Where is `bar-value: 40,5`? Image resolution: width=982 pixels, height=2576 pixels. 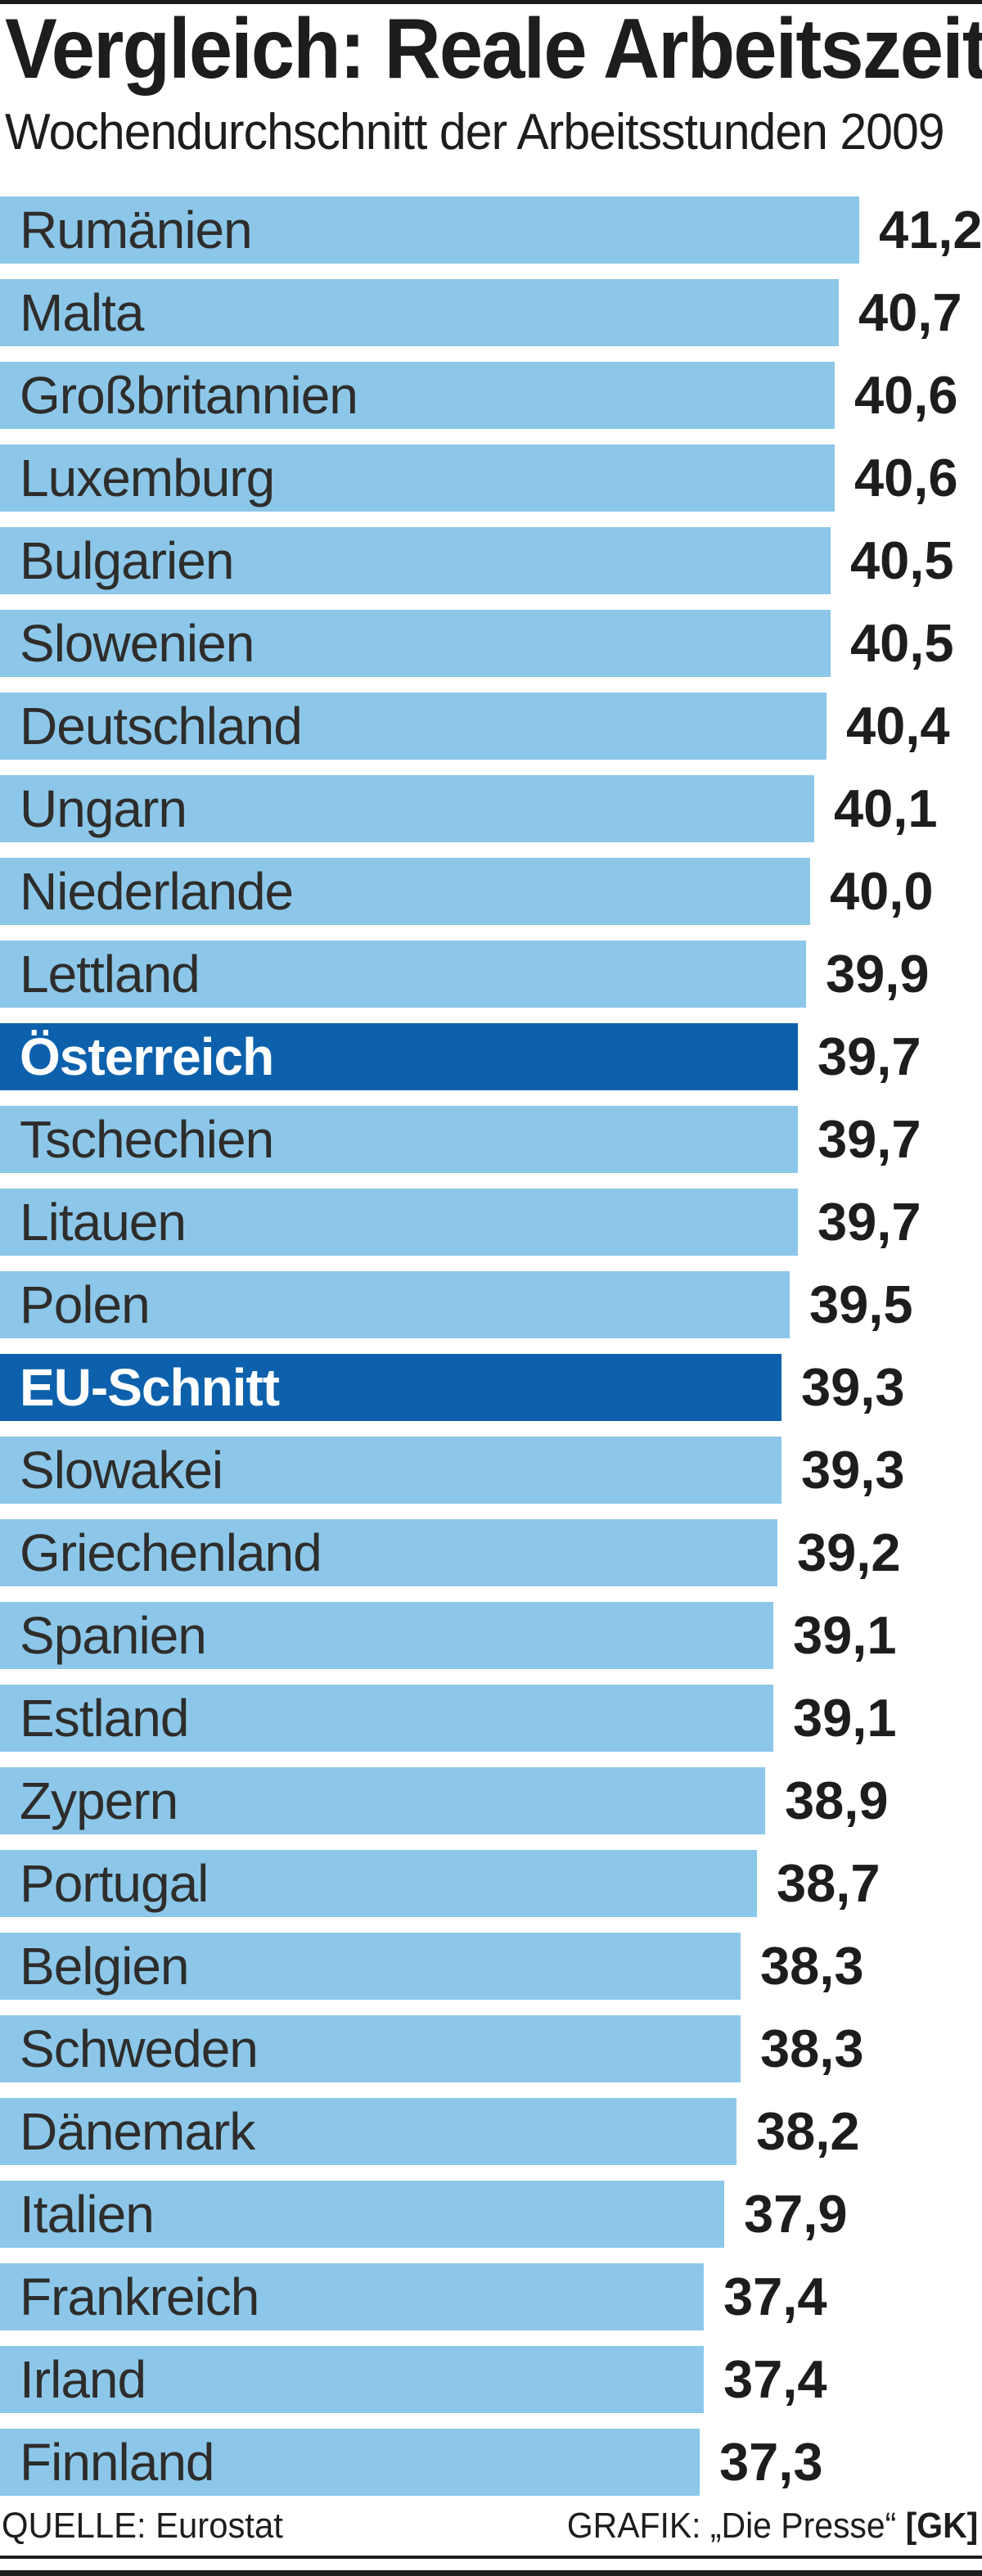 bar-value: 40,5 is located at coordinates (902, 560).